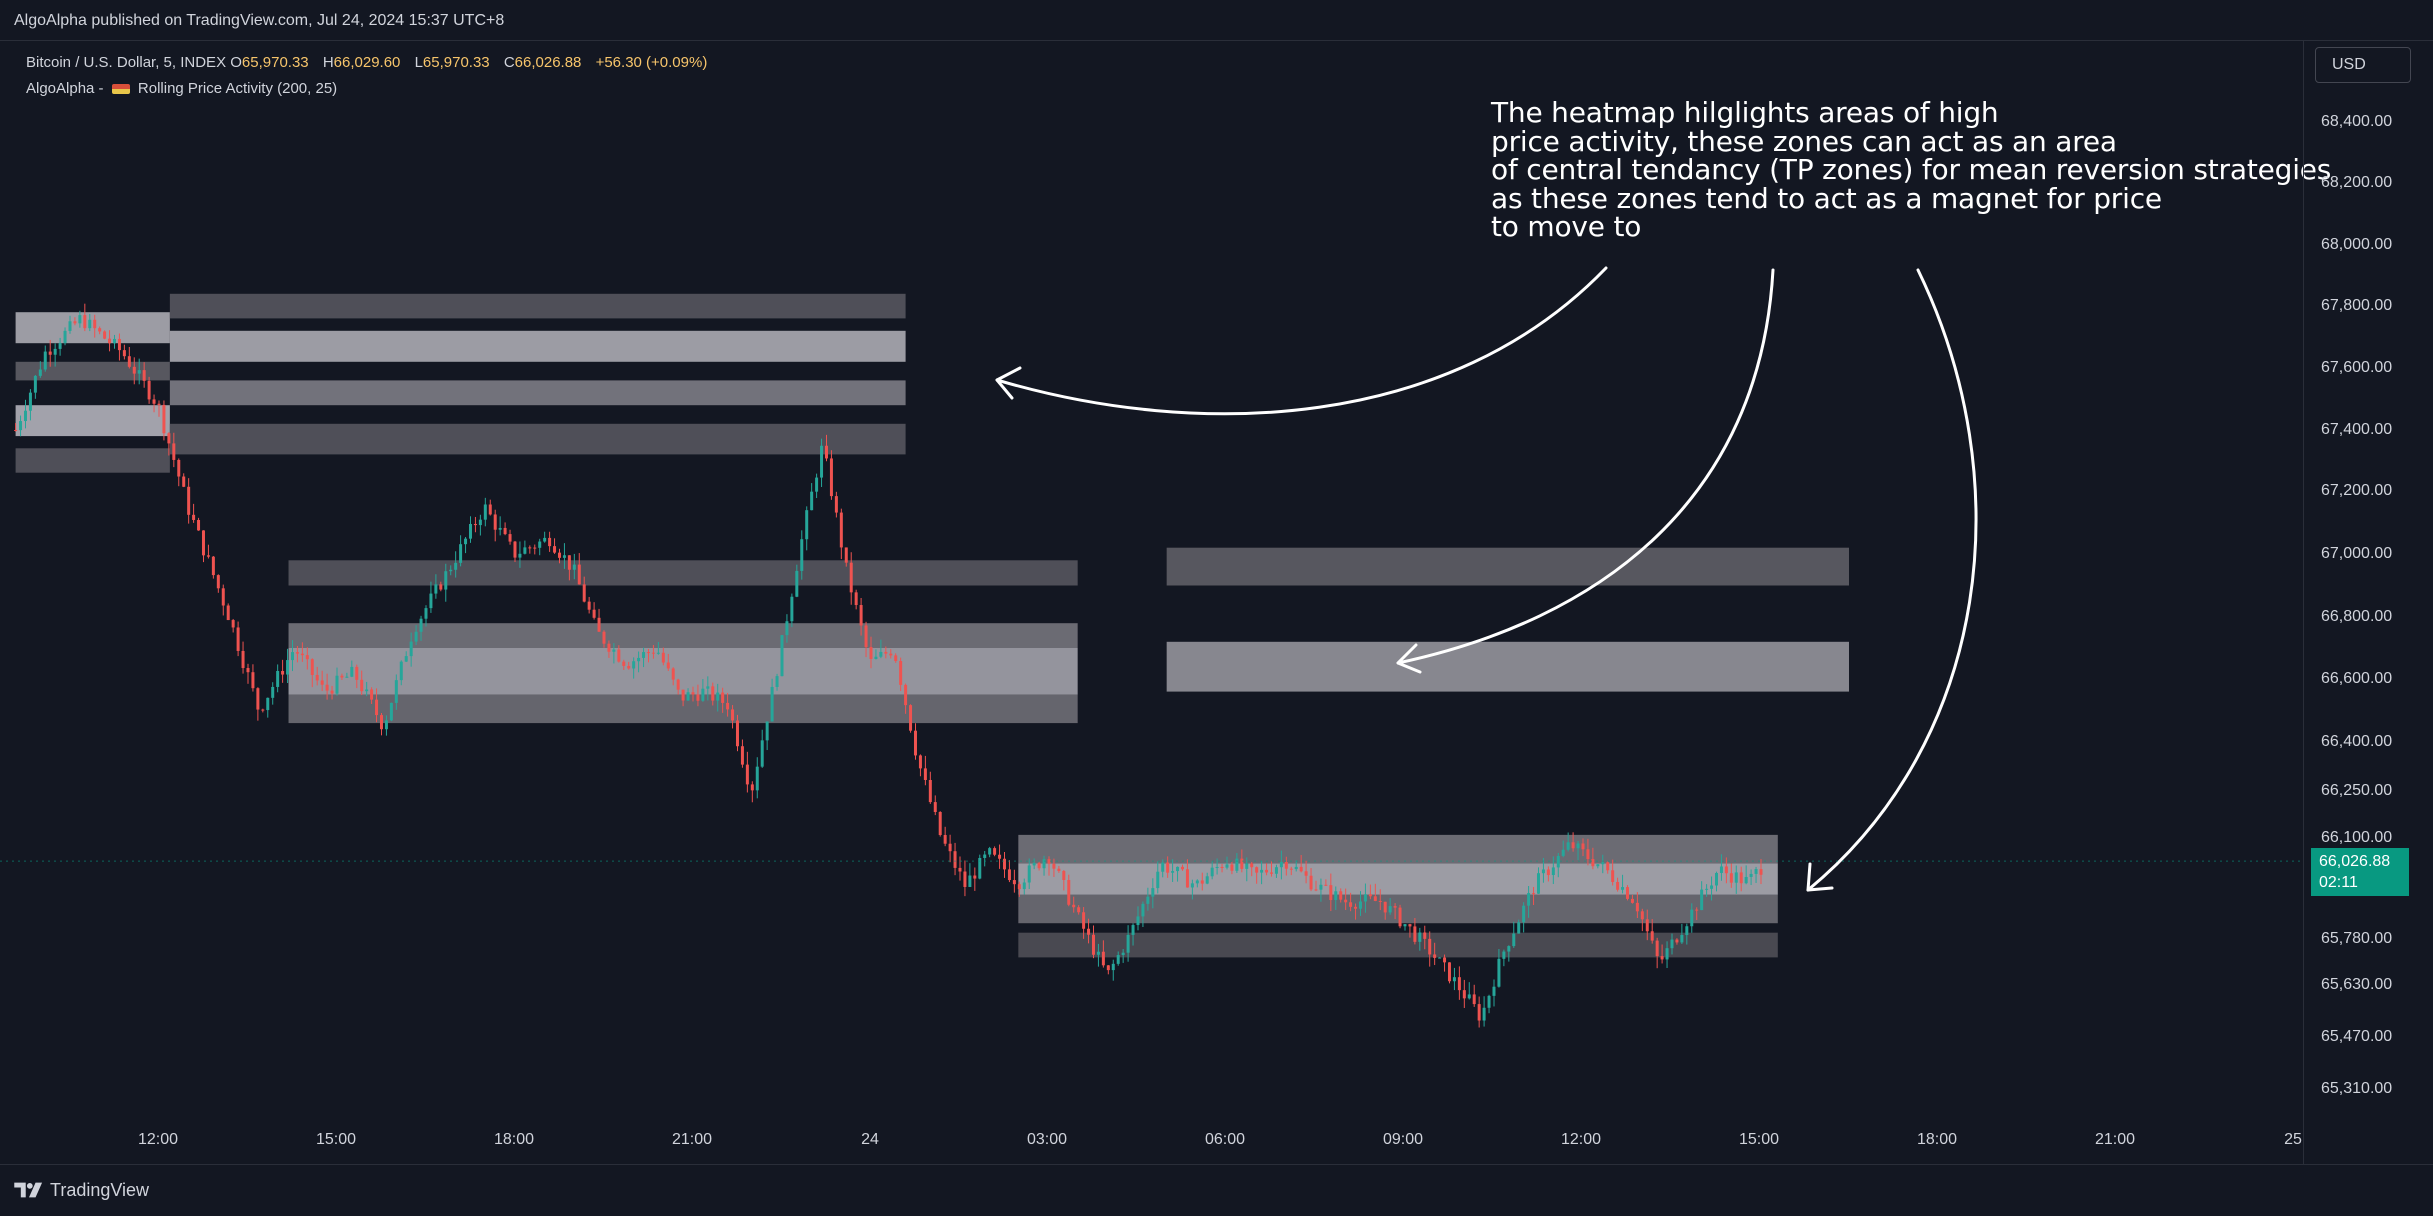  What do you see at coordinates (1403, 1139) in the screenshot?
I see `time-tick-label: 09:00` at bounding box center [1403, 1139].